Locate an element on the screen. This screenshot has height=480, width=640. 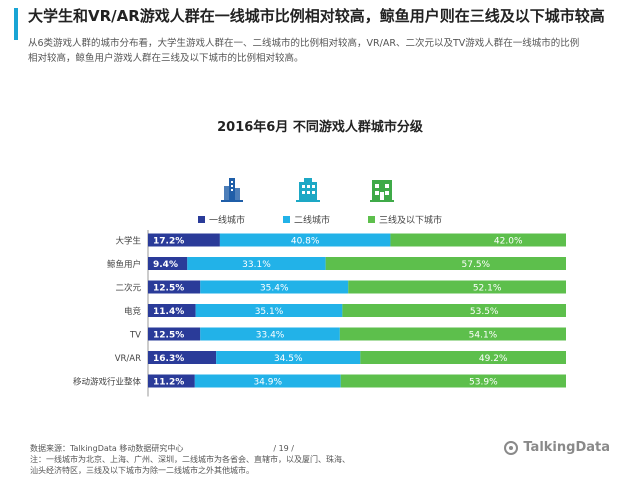
data-label: 40.8% is located at coordinates (305, 242).